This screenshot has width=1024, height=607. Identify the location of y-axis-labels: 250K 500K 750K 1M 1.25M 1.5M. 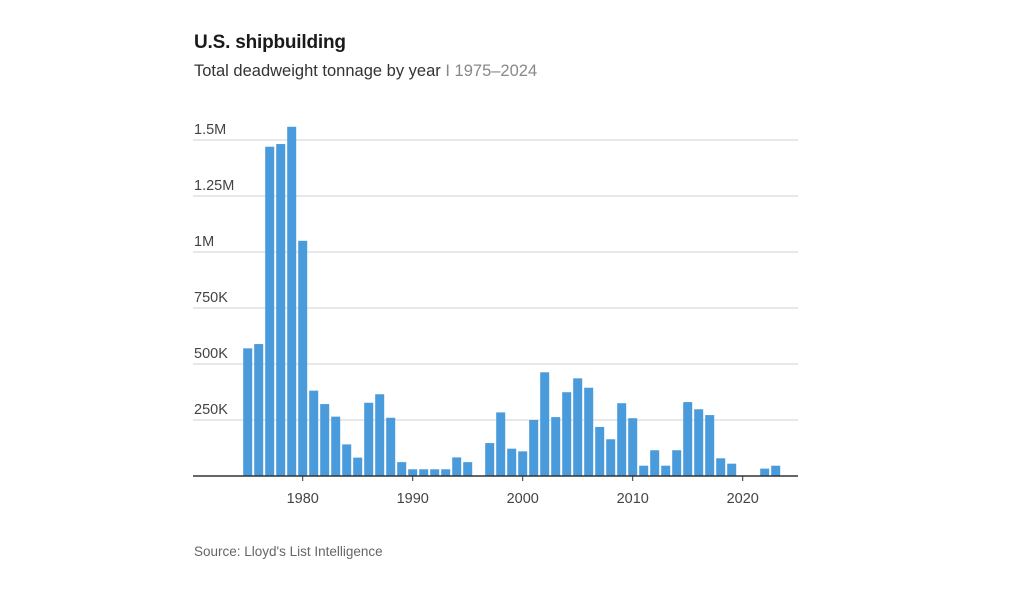
(214, 270).